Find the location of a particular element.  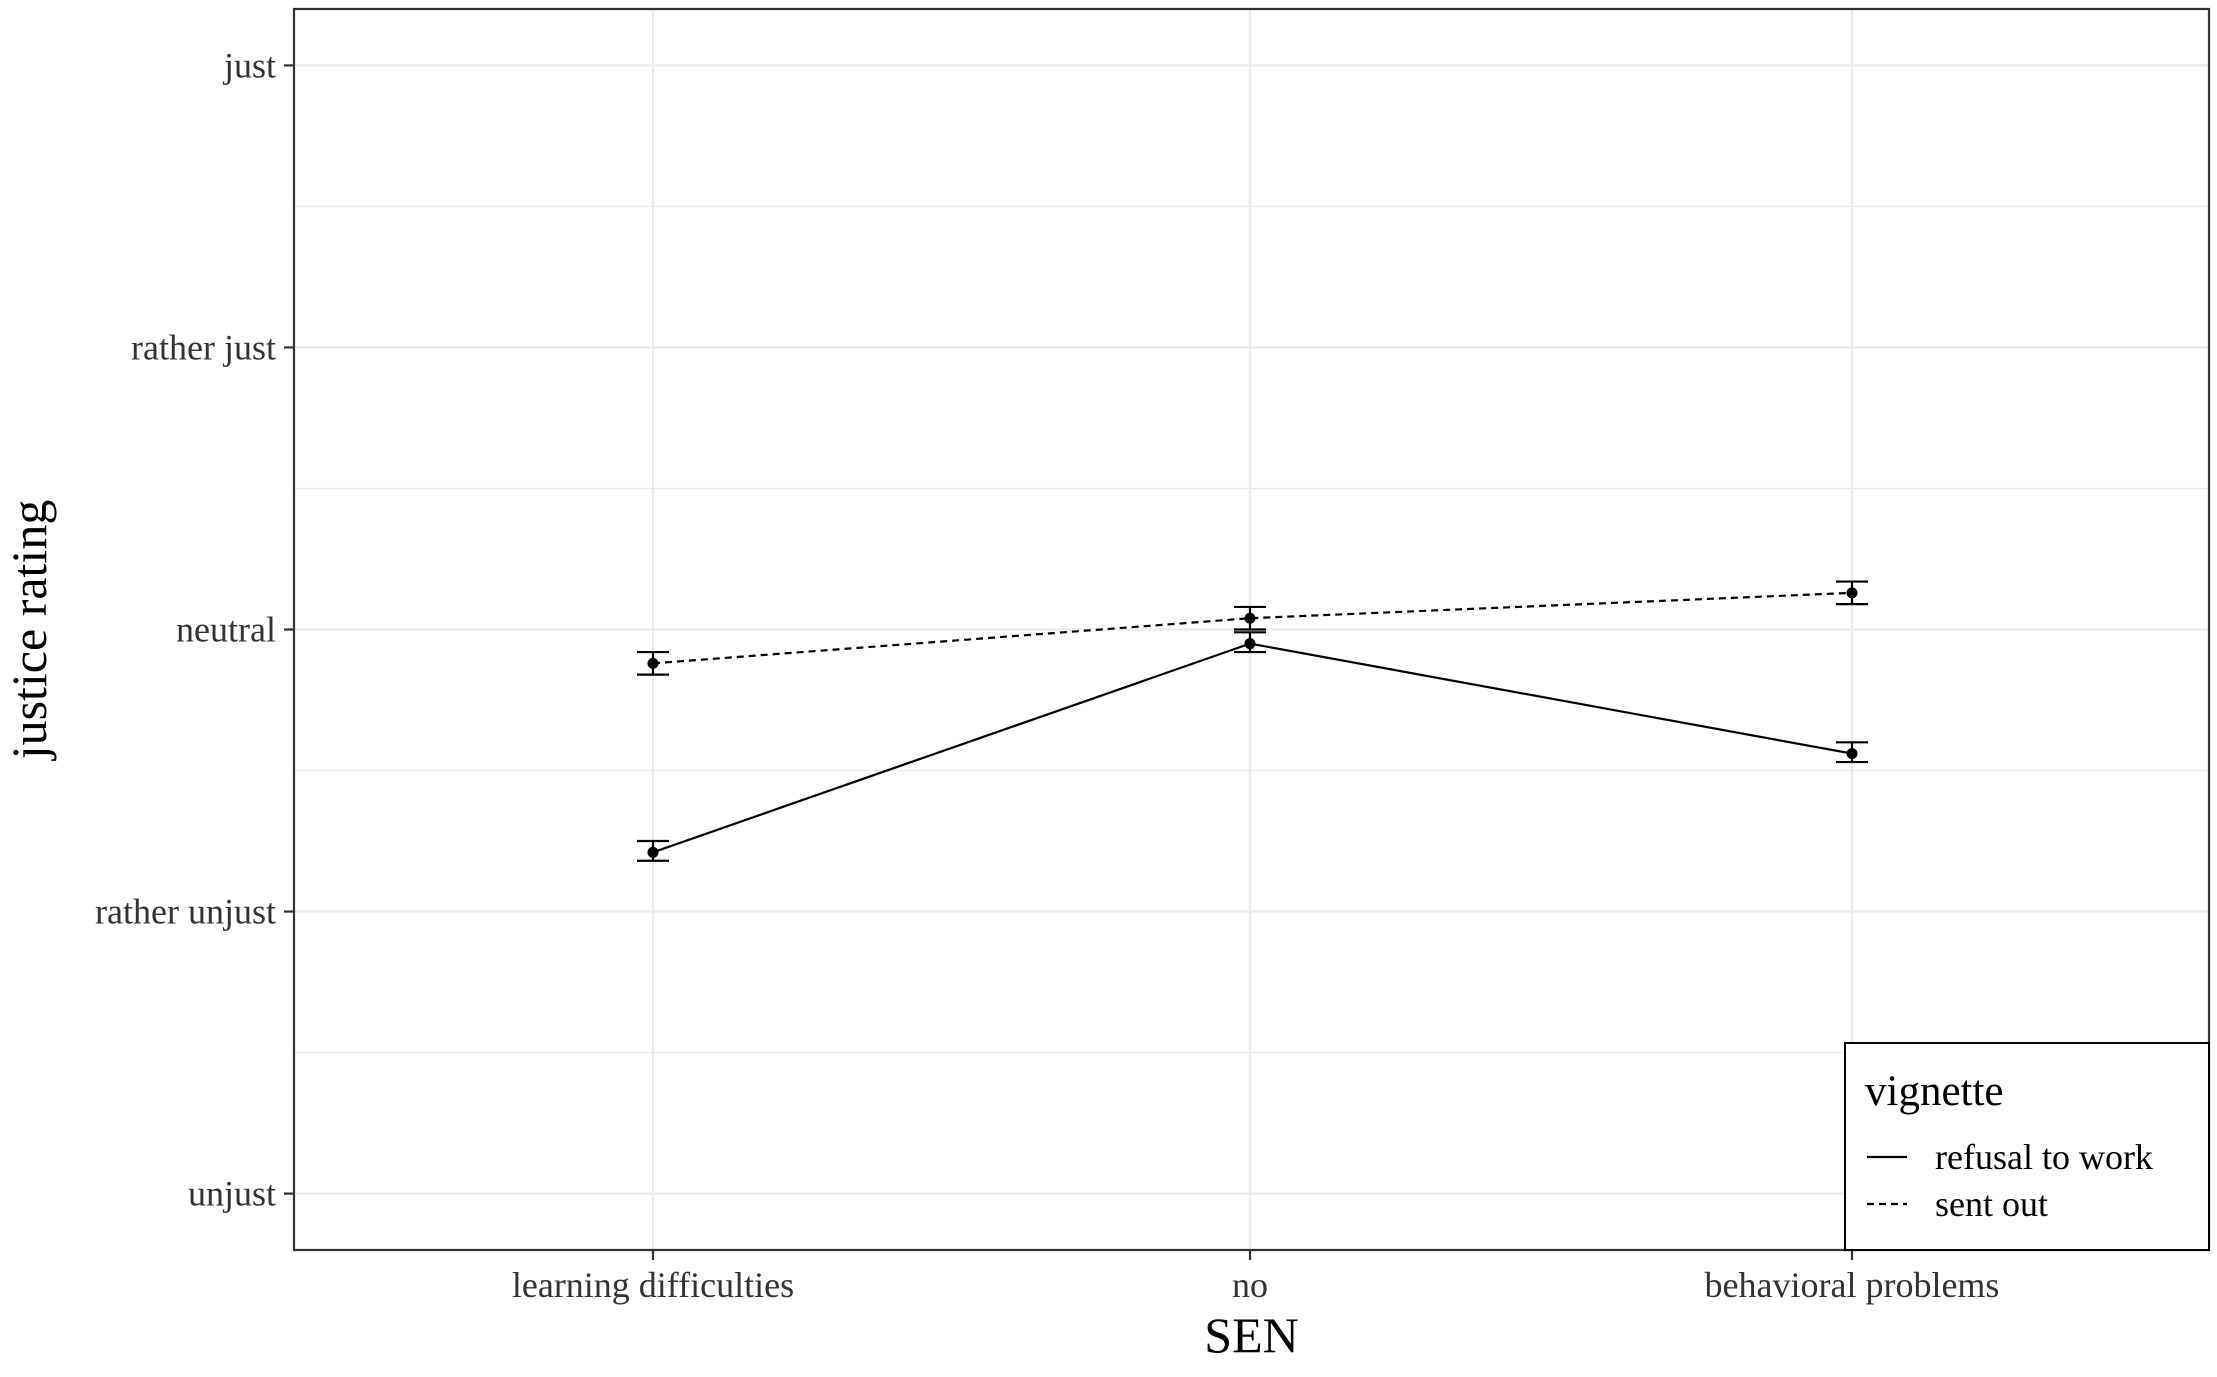

legend: vignette refusal to work sent out is located at coordinates (2027, 1146).